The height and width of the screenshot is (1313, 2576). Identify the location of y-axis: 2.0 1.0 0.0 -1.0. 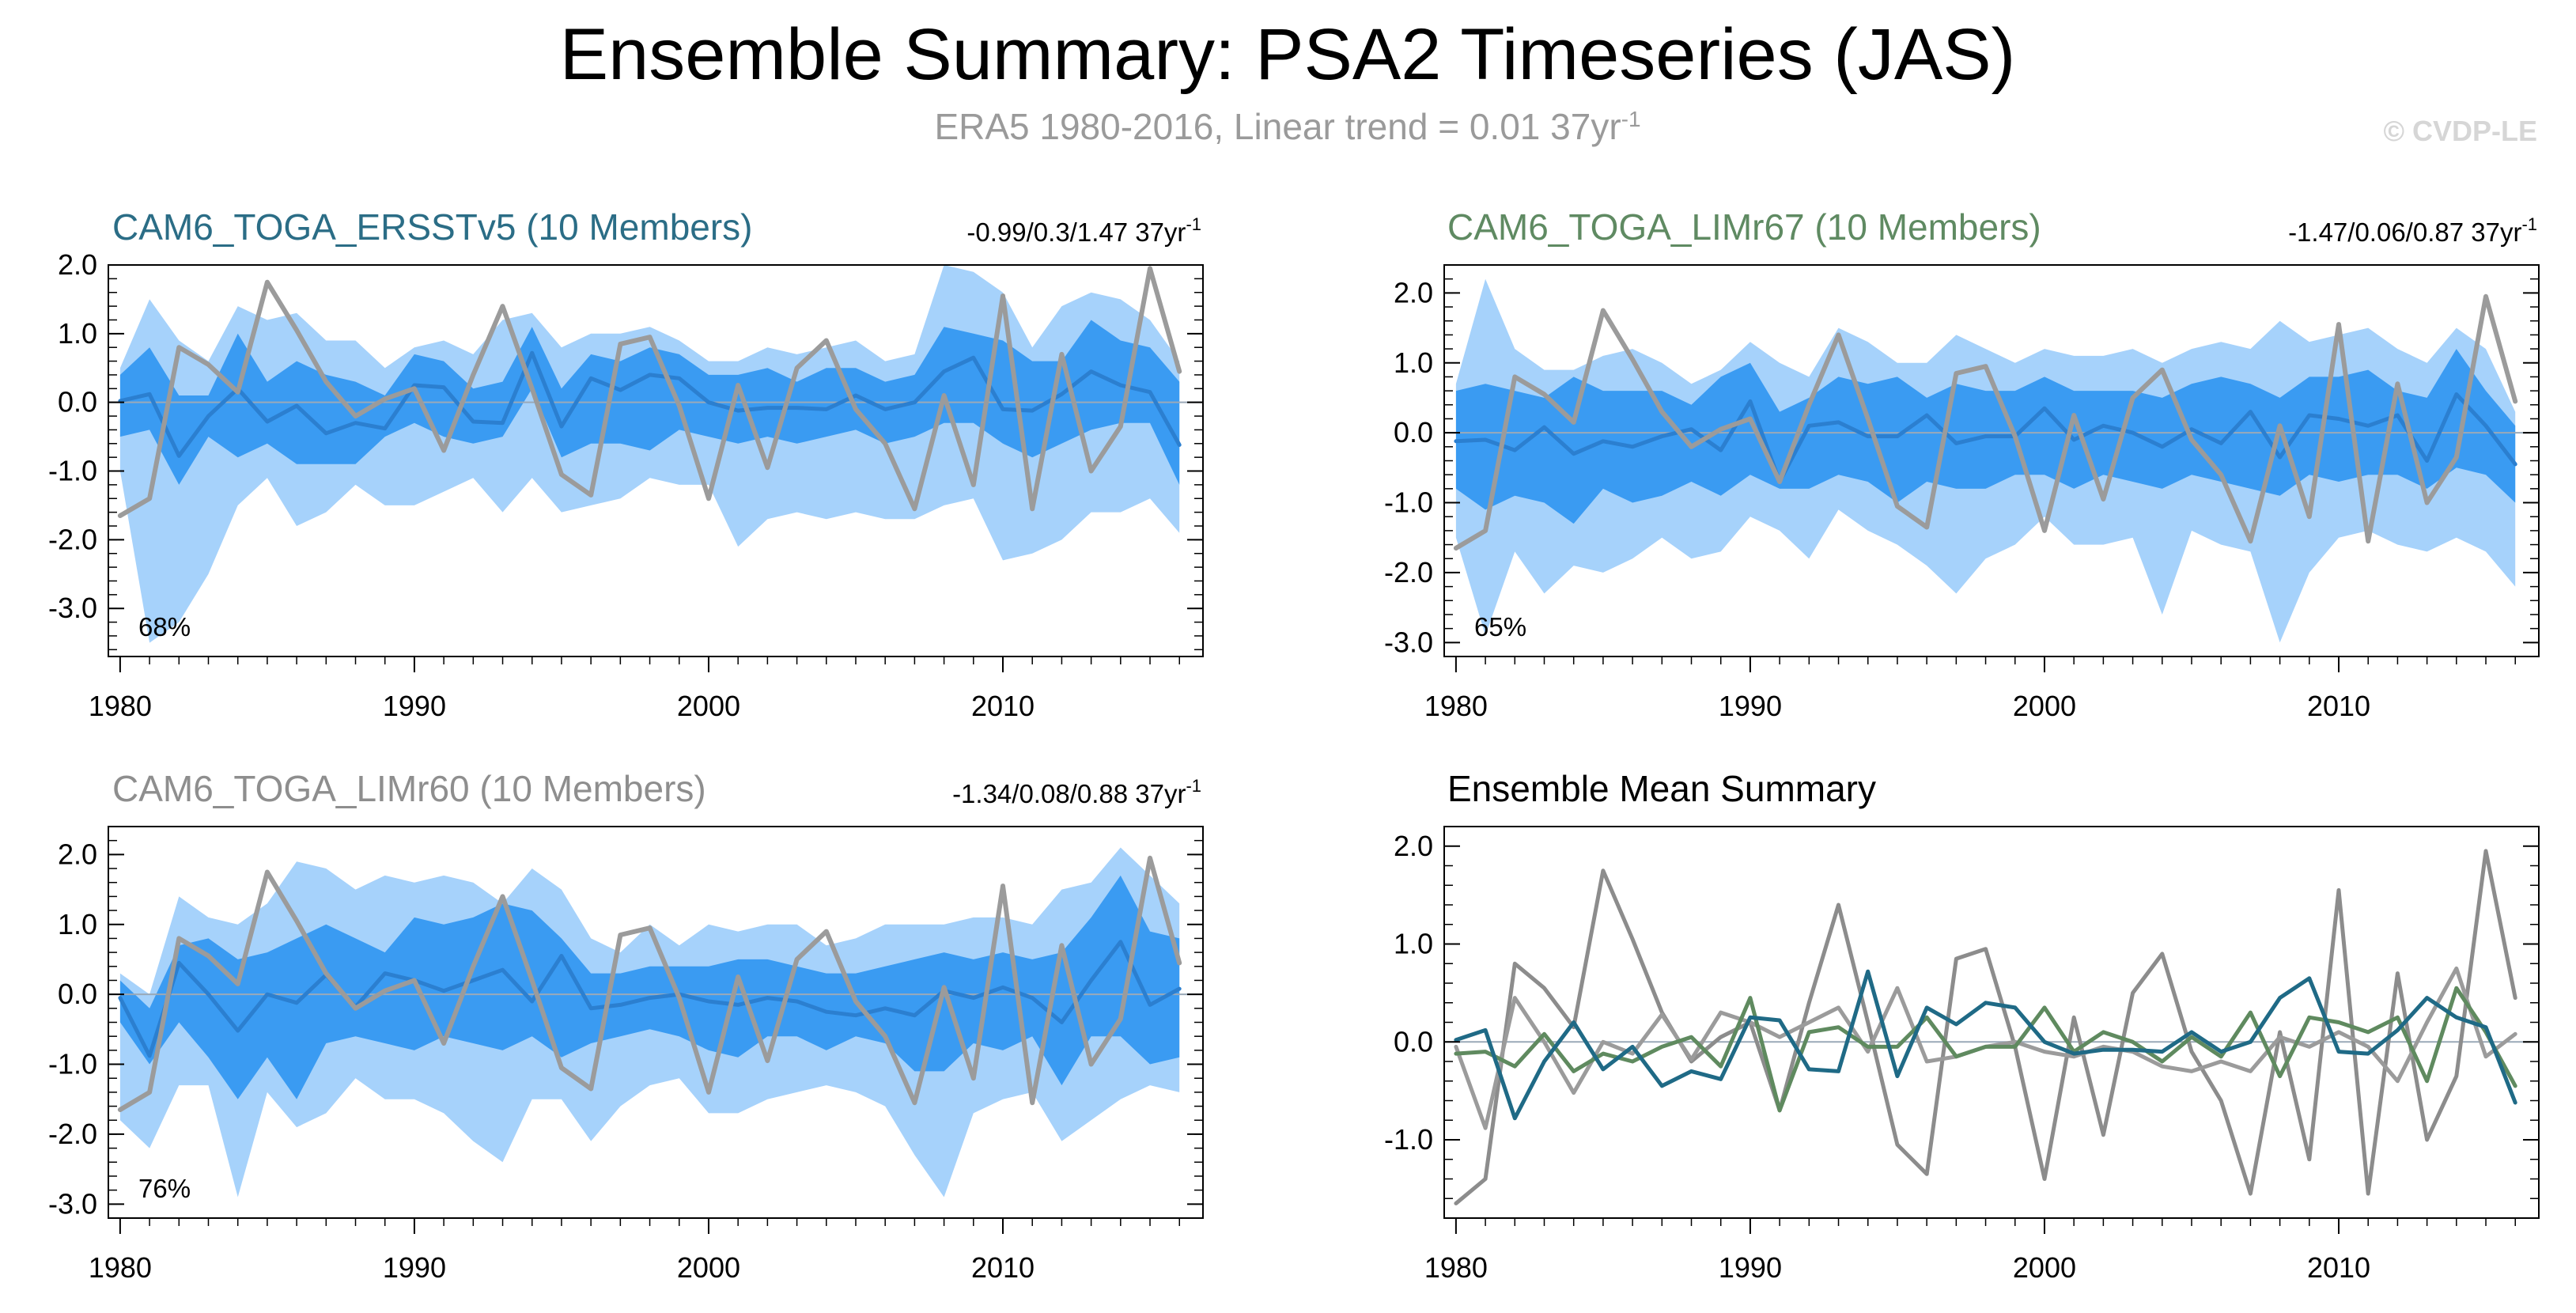
(1962, 1022).